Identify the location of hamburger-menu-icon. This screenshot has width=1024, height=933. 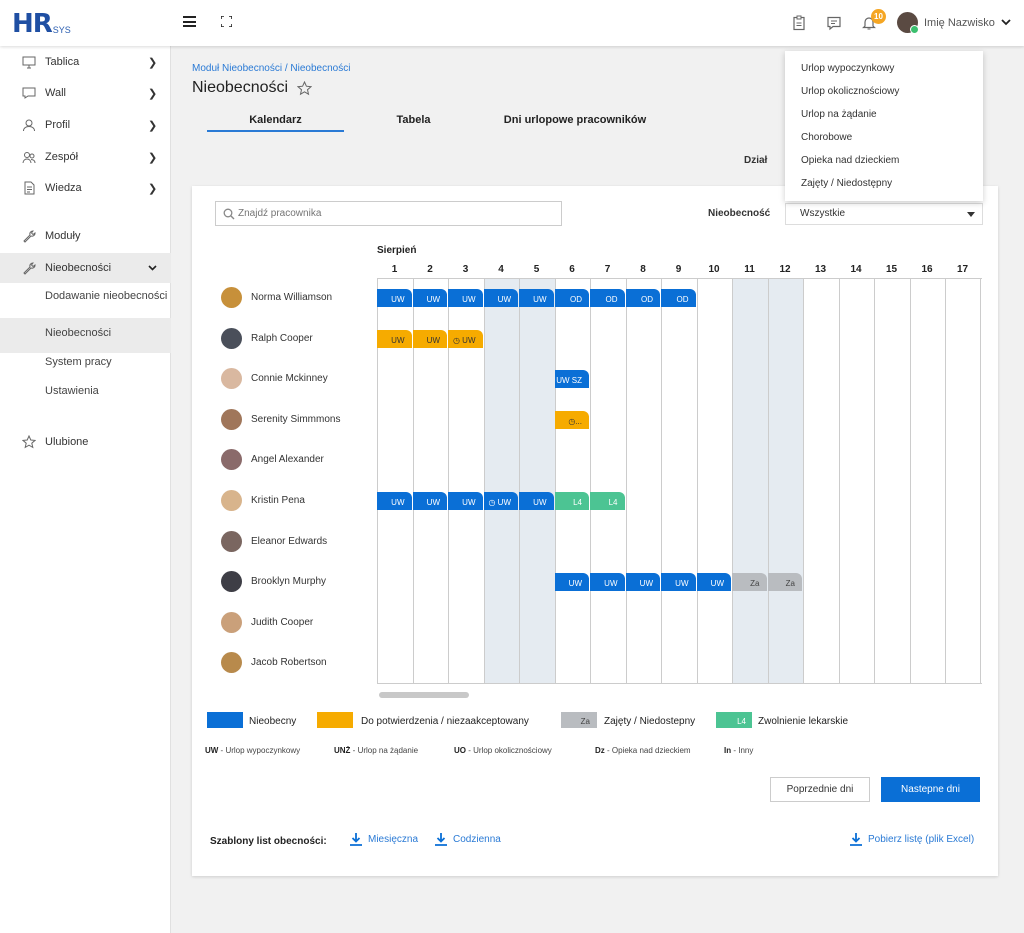
(189, 21).